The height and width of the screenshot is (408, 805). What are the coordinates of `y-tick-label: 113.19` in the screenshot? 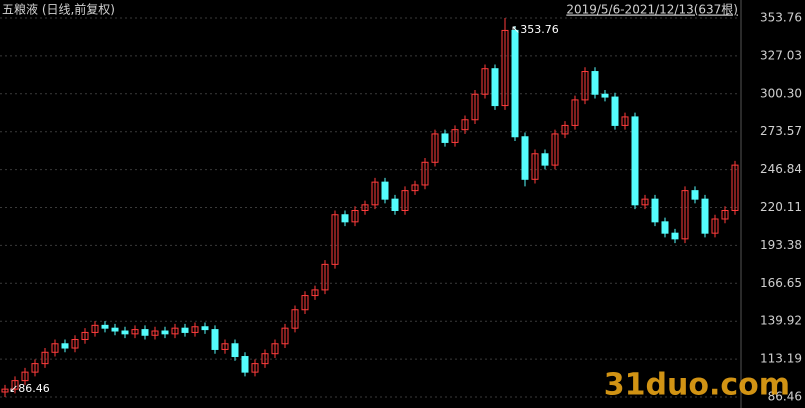 It's located at (781, 359).